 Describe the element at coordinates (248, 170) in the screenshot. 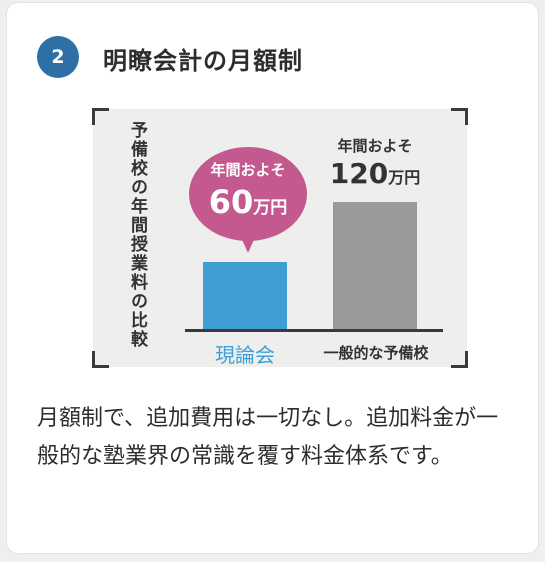

I see `bubble-prefix: 年間およそ` at that location.